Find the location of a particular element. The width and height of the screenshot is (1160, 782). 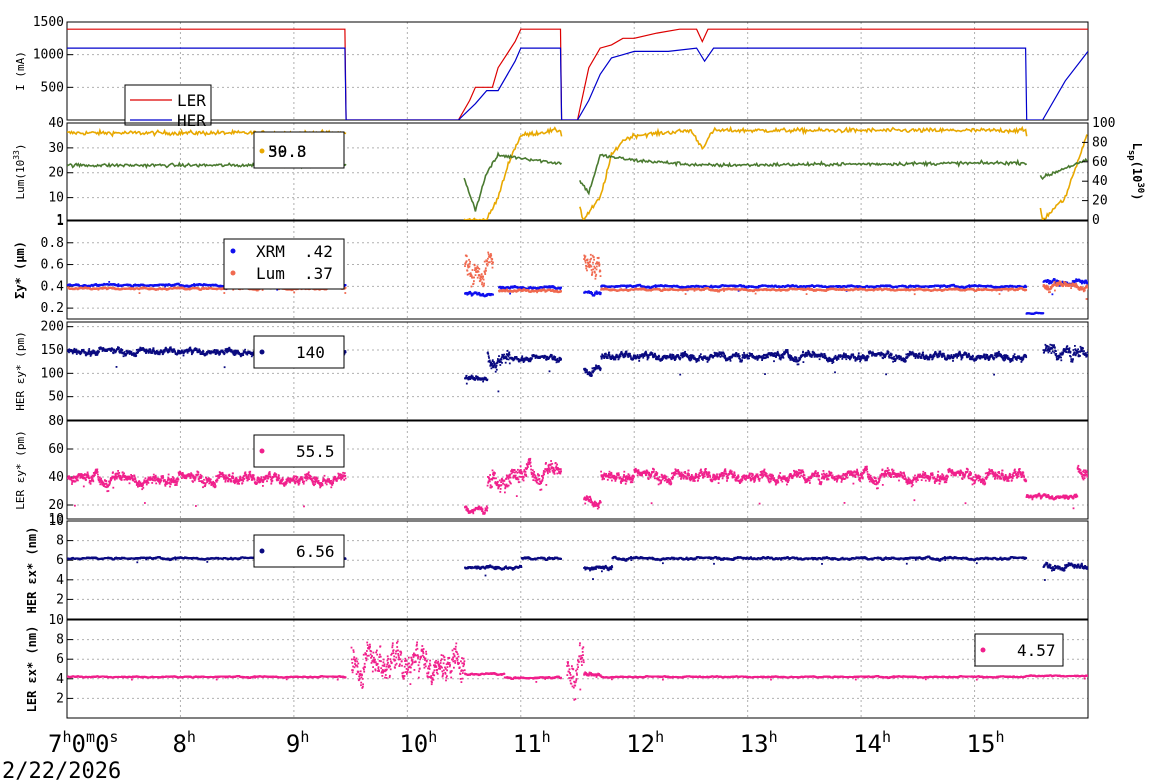

ytick-right-label: 0 is located at coordinates (1096, 220).